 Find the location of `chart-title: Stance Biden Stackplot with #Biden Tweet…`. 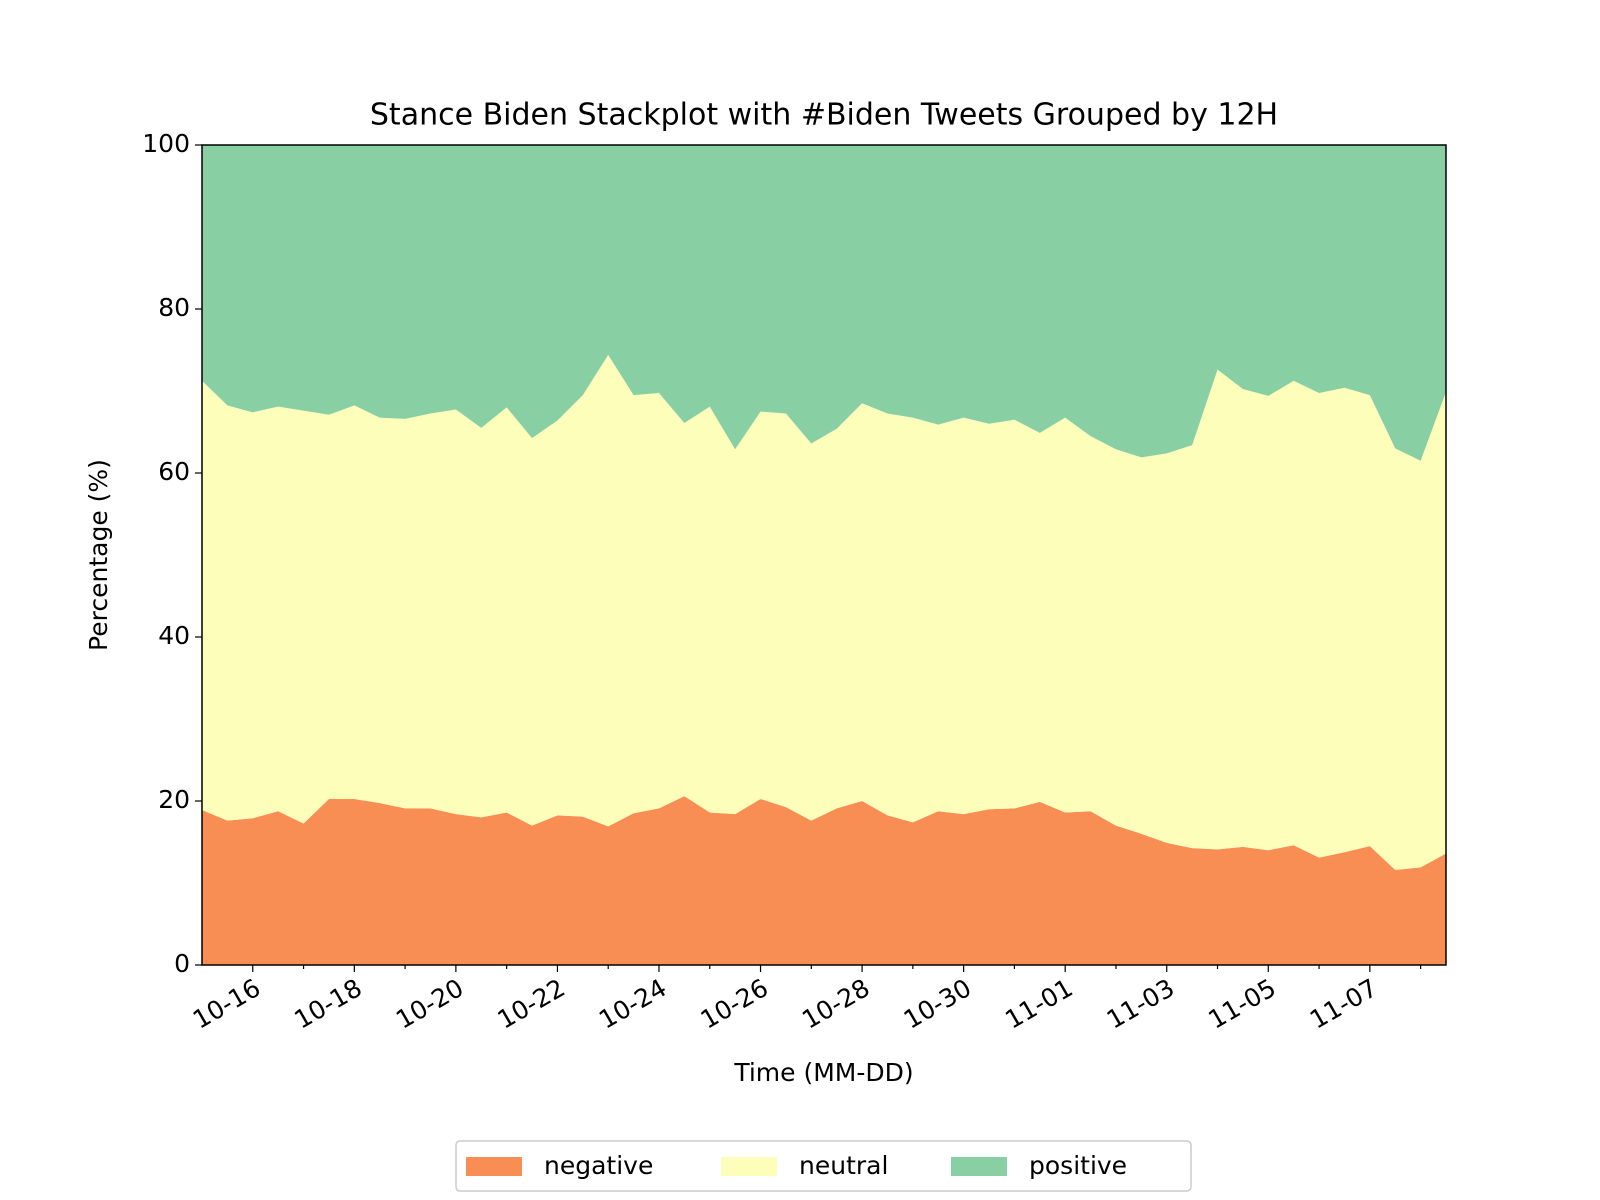

chart-title: Stance Biden Stackplot with #Biden Tweet… is located at coordinates (824, 115).